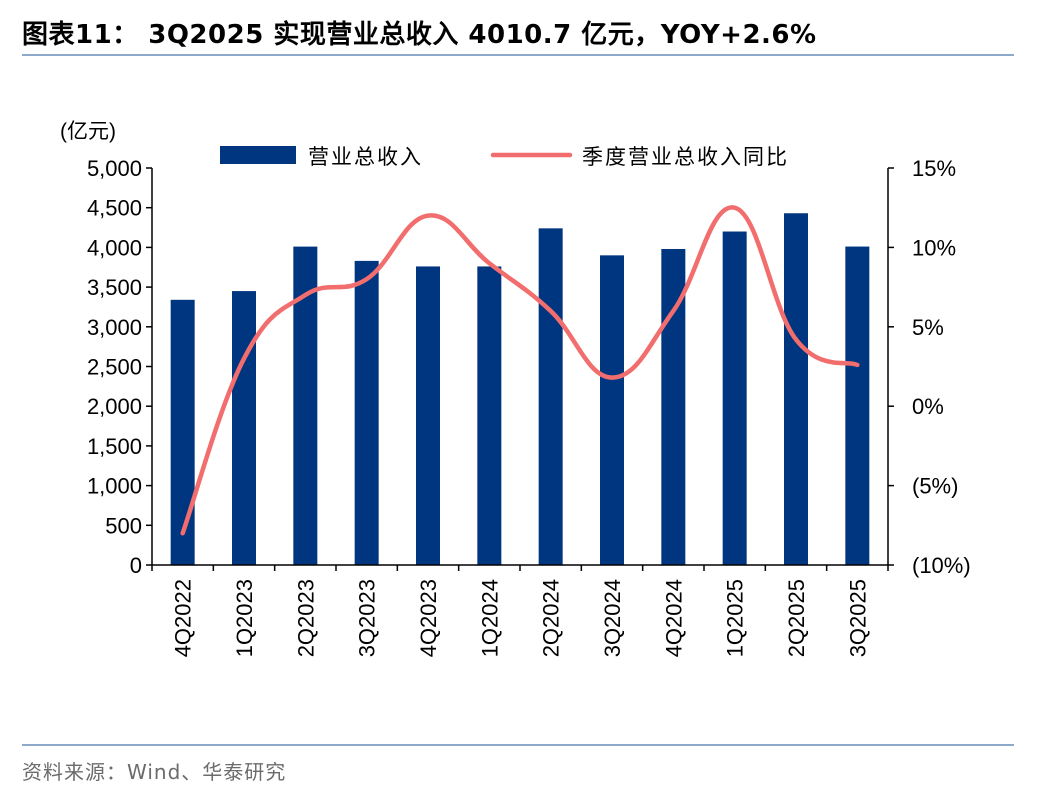 This screenshot has width=1048, height=792. I want to click on left-tick-label: 3,000, so click(114, 327).